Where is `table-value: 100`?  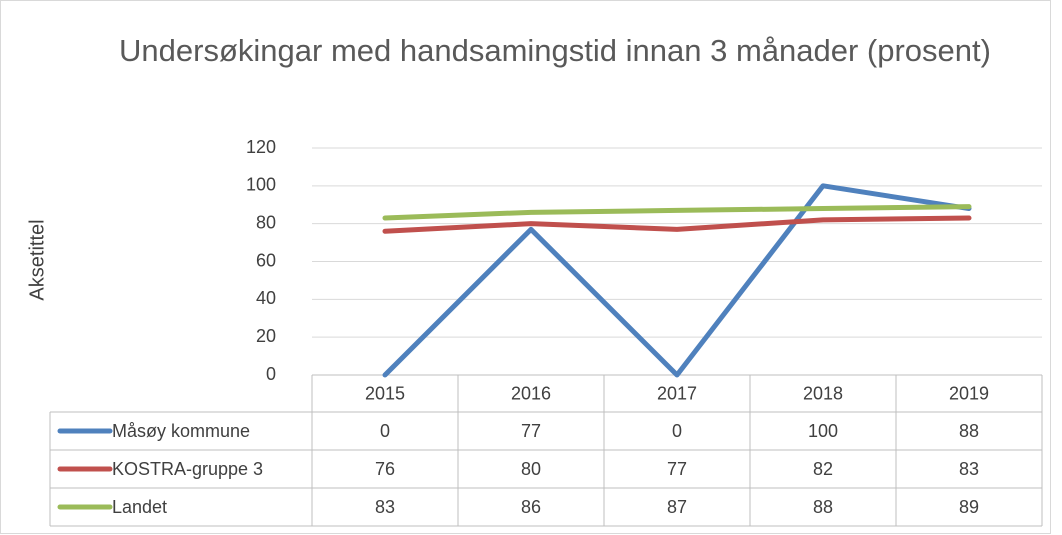 table-value: 100 is located at coordinates (823, 431).